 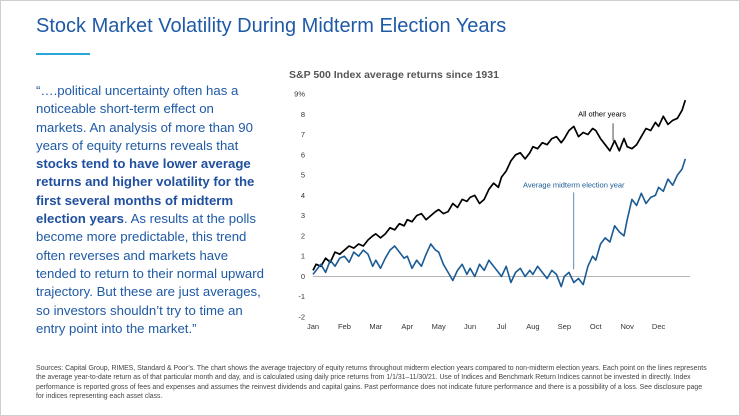 What do you see at coordinates (344, 326) in the screenshot?
I see `x-tick-label: Feb` at bounding box center [344, 326].